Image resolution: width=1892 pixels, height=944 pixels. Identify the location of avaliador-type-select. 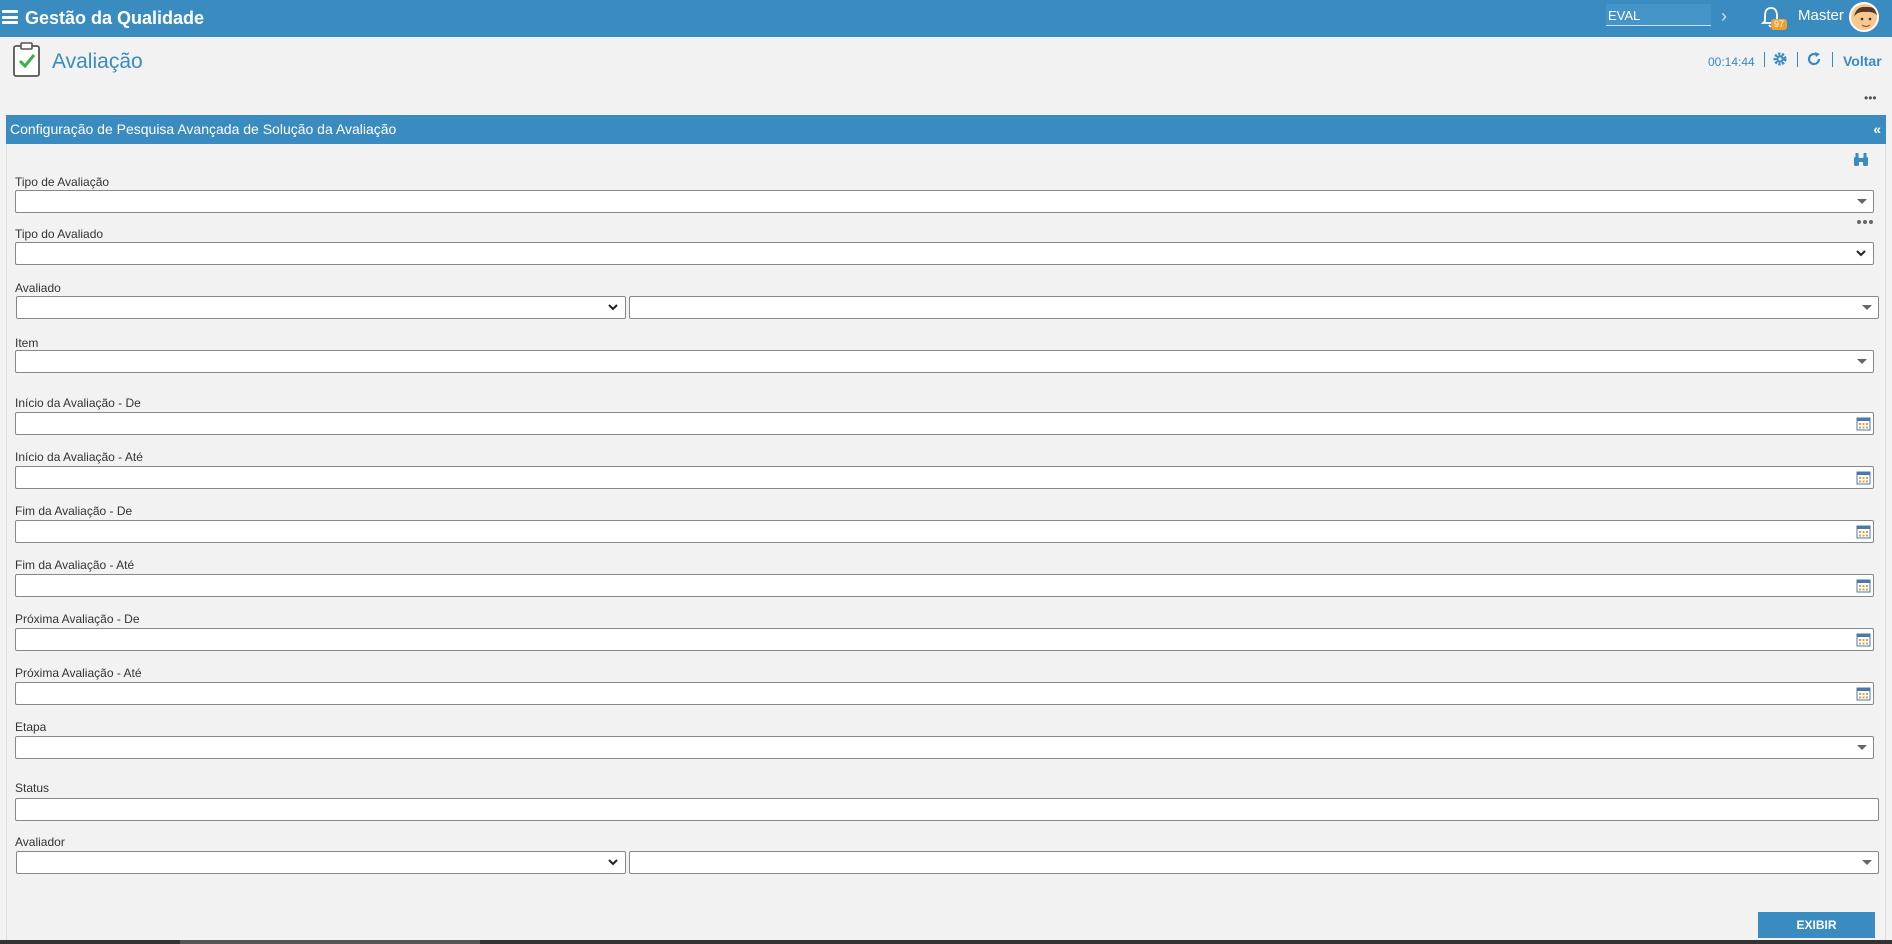
(321, 862).